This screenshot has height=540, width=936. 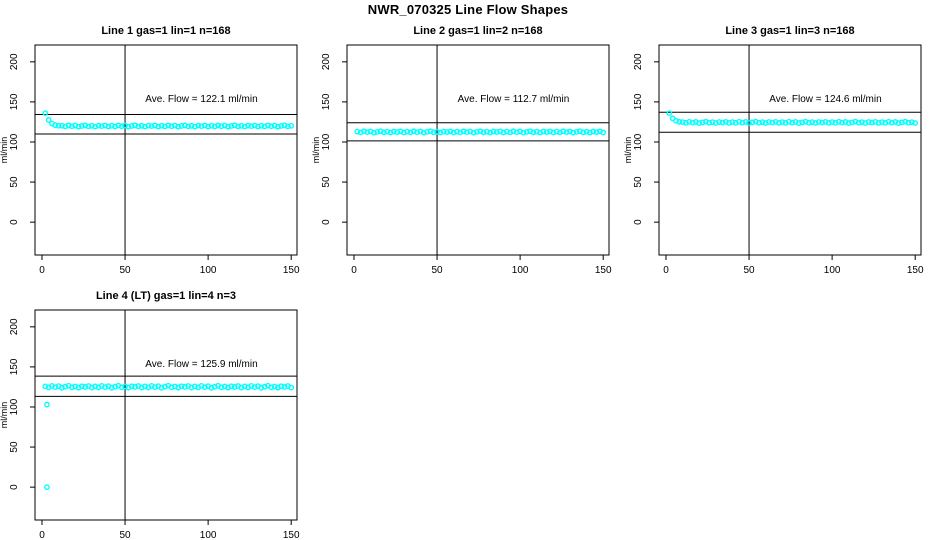 What do you see at coordinates (514, 99) in the screenshot?
I see `svg-text: Ave. Flow = 112.7 ml/min` at bounding box center [514, 99].